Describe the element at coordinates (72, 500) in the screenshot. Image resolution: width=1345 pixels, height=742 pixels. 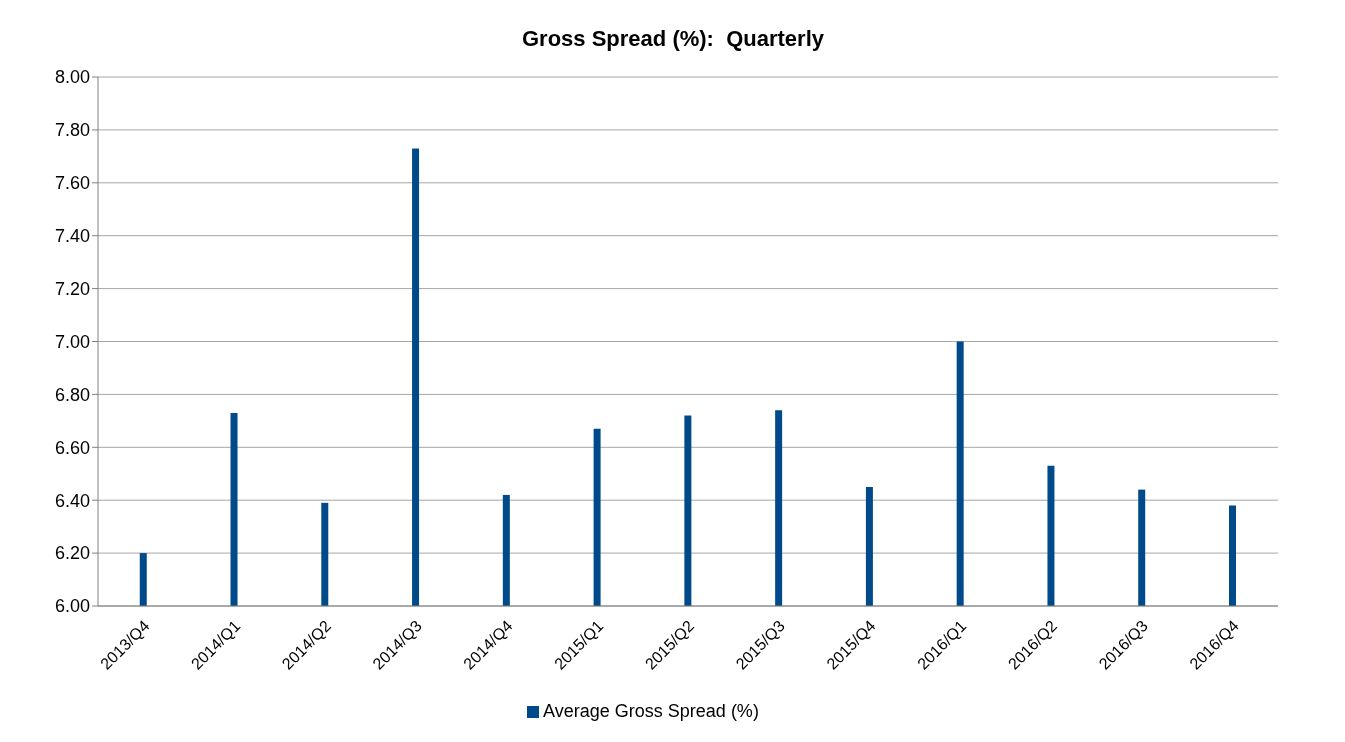
I see `y-tick-label: 6.40` at that location.